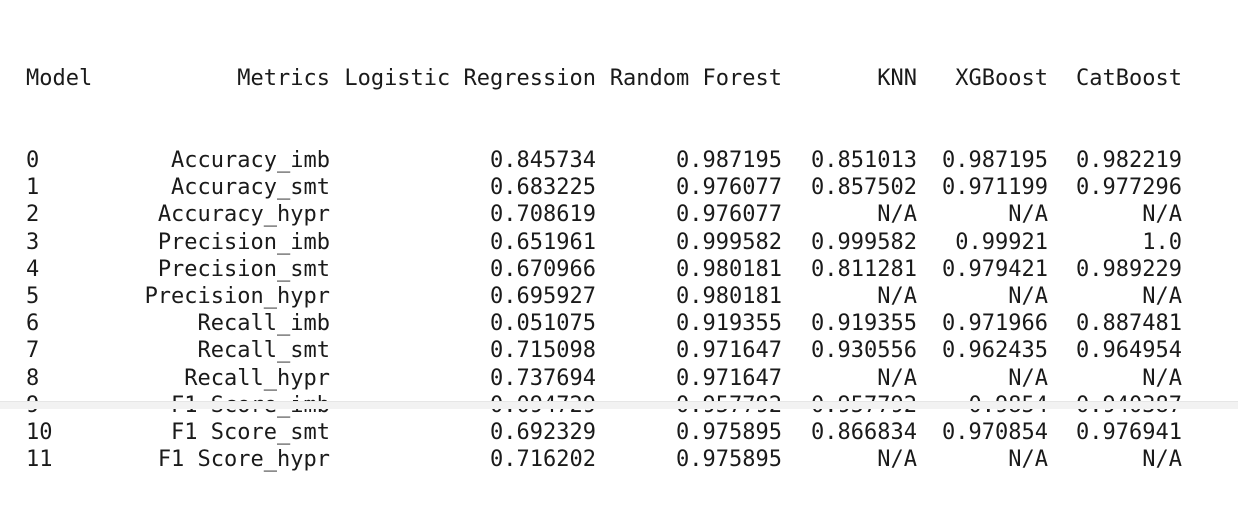 Image resolution: width=1238 pixels, height=528 pixels. Describe the element at coordinates (543, 242) in the screenshot. I see `table-cell-logistic-regression-value: 0.651961` at that location.